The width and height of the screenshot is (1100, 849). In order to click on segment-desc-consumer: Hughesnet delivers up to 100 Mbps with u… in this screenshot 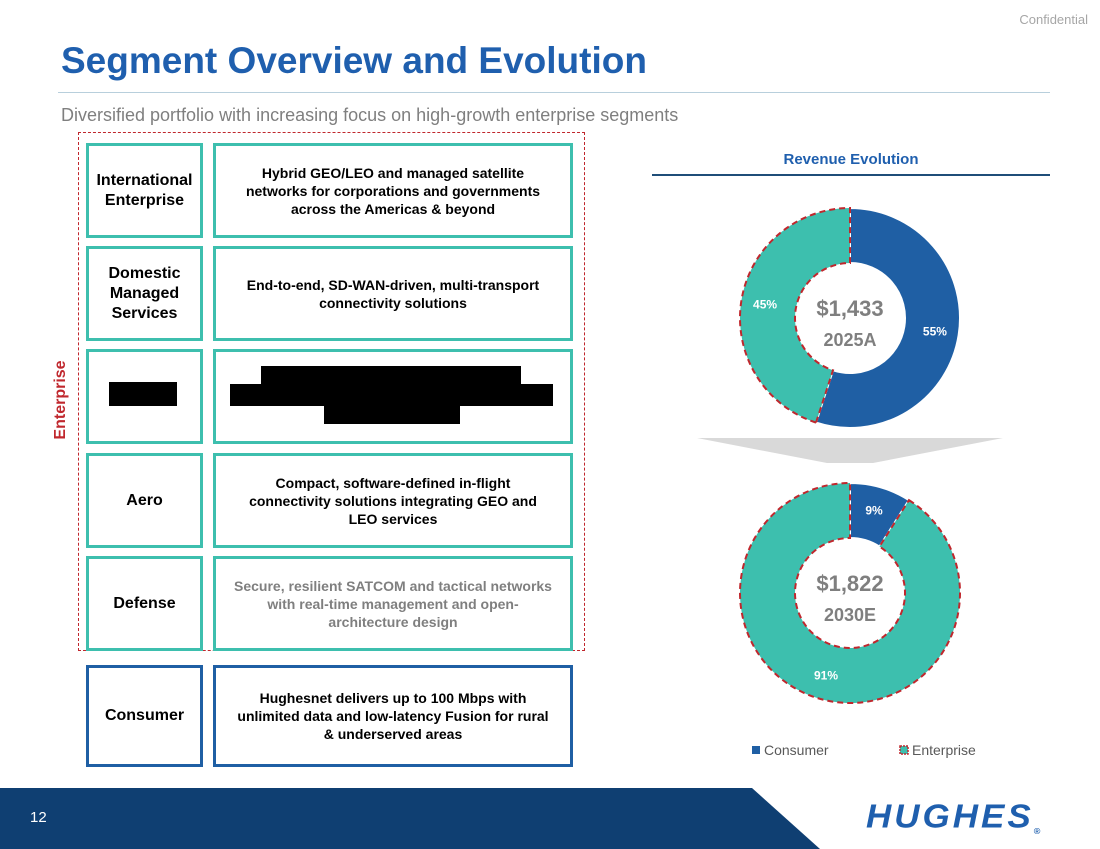, I will do `click(393, 716)`.